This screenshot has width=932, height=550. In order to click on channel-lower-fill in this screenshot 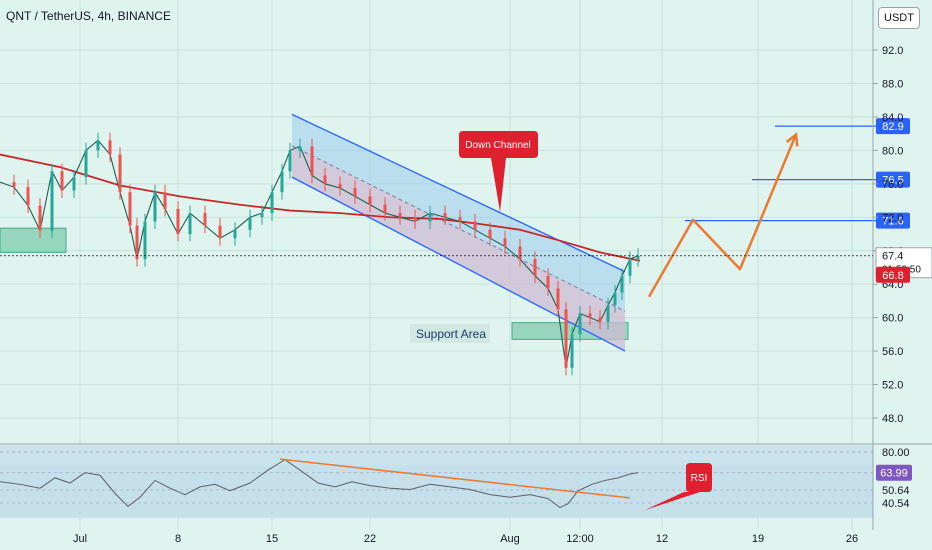, I will do `click(458, 248)`.